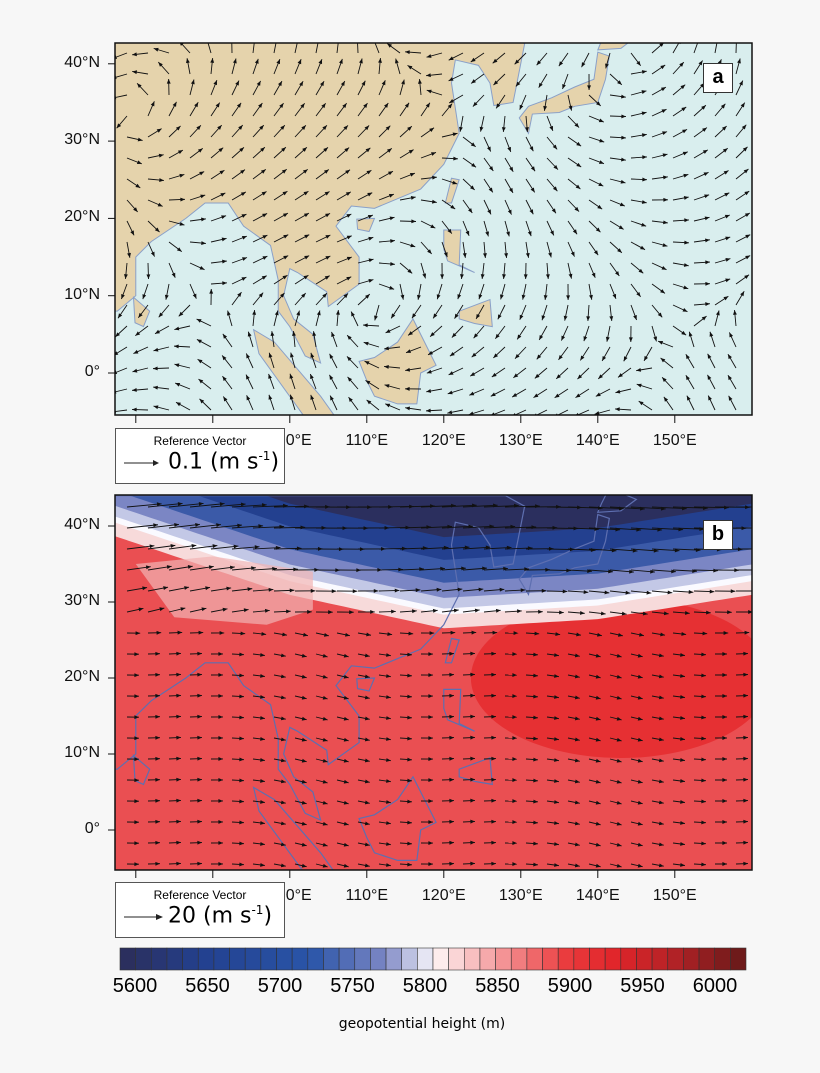 This screenshot has width=820, height=1073. What do you see at coordinates (220, 916) in the screenshot?
I see `reference-vector-value: 20 (m s-1)` at bounding box center [220, 916].